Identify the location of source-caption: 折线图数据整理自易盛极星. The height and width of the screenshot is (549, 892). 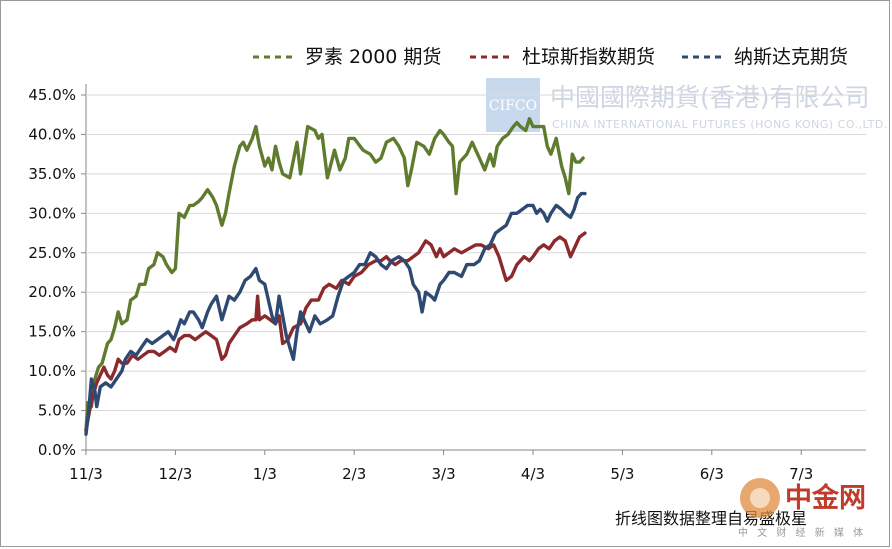
(711, 518).